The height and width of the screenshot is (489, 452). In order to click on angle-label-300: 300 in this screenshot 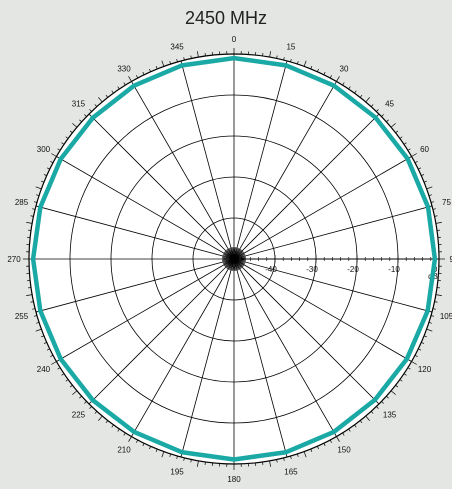, I will do `click(44, 149)`.